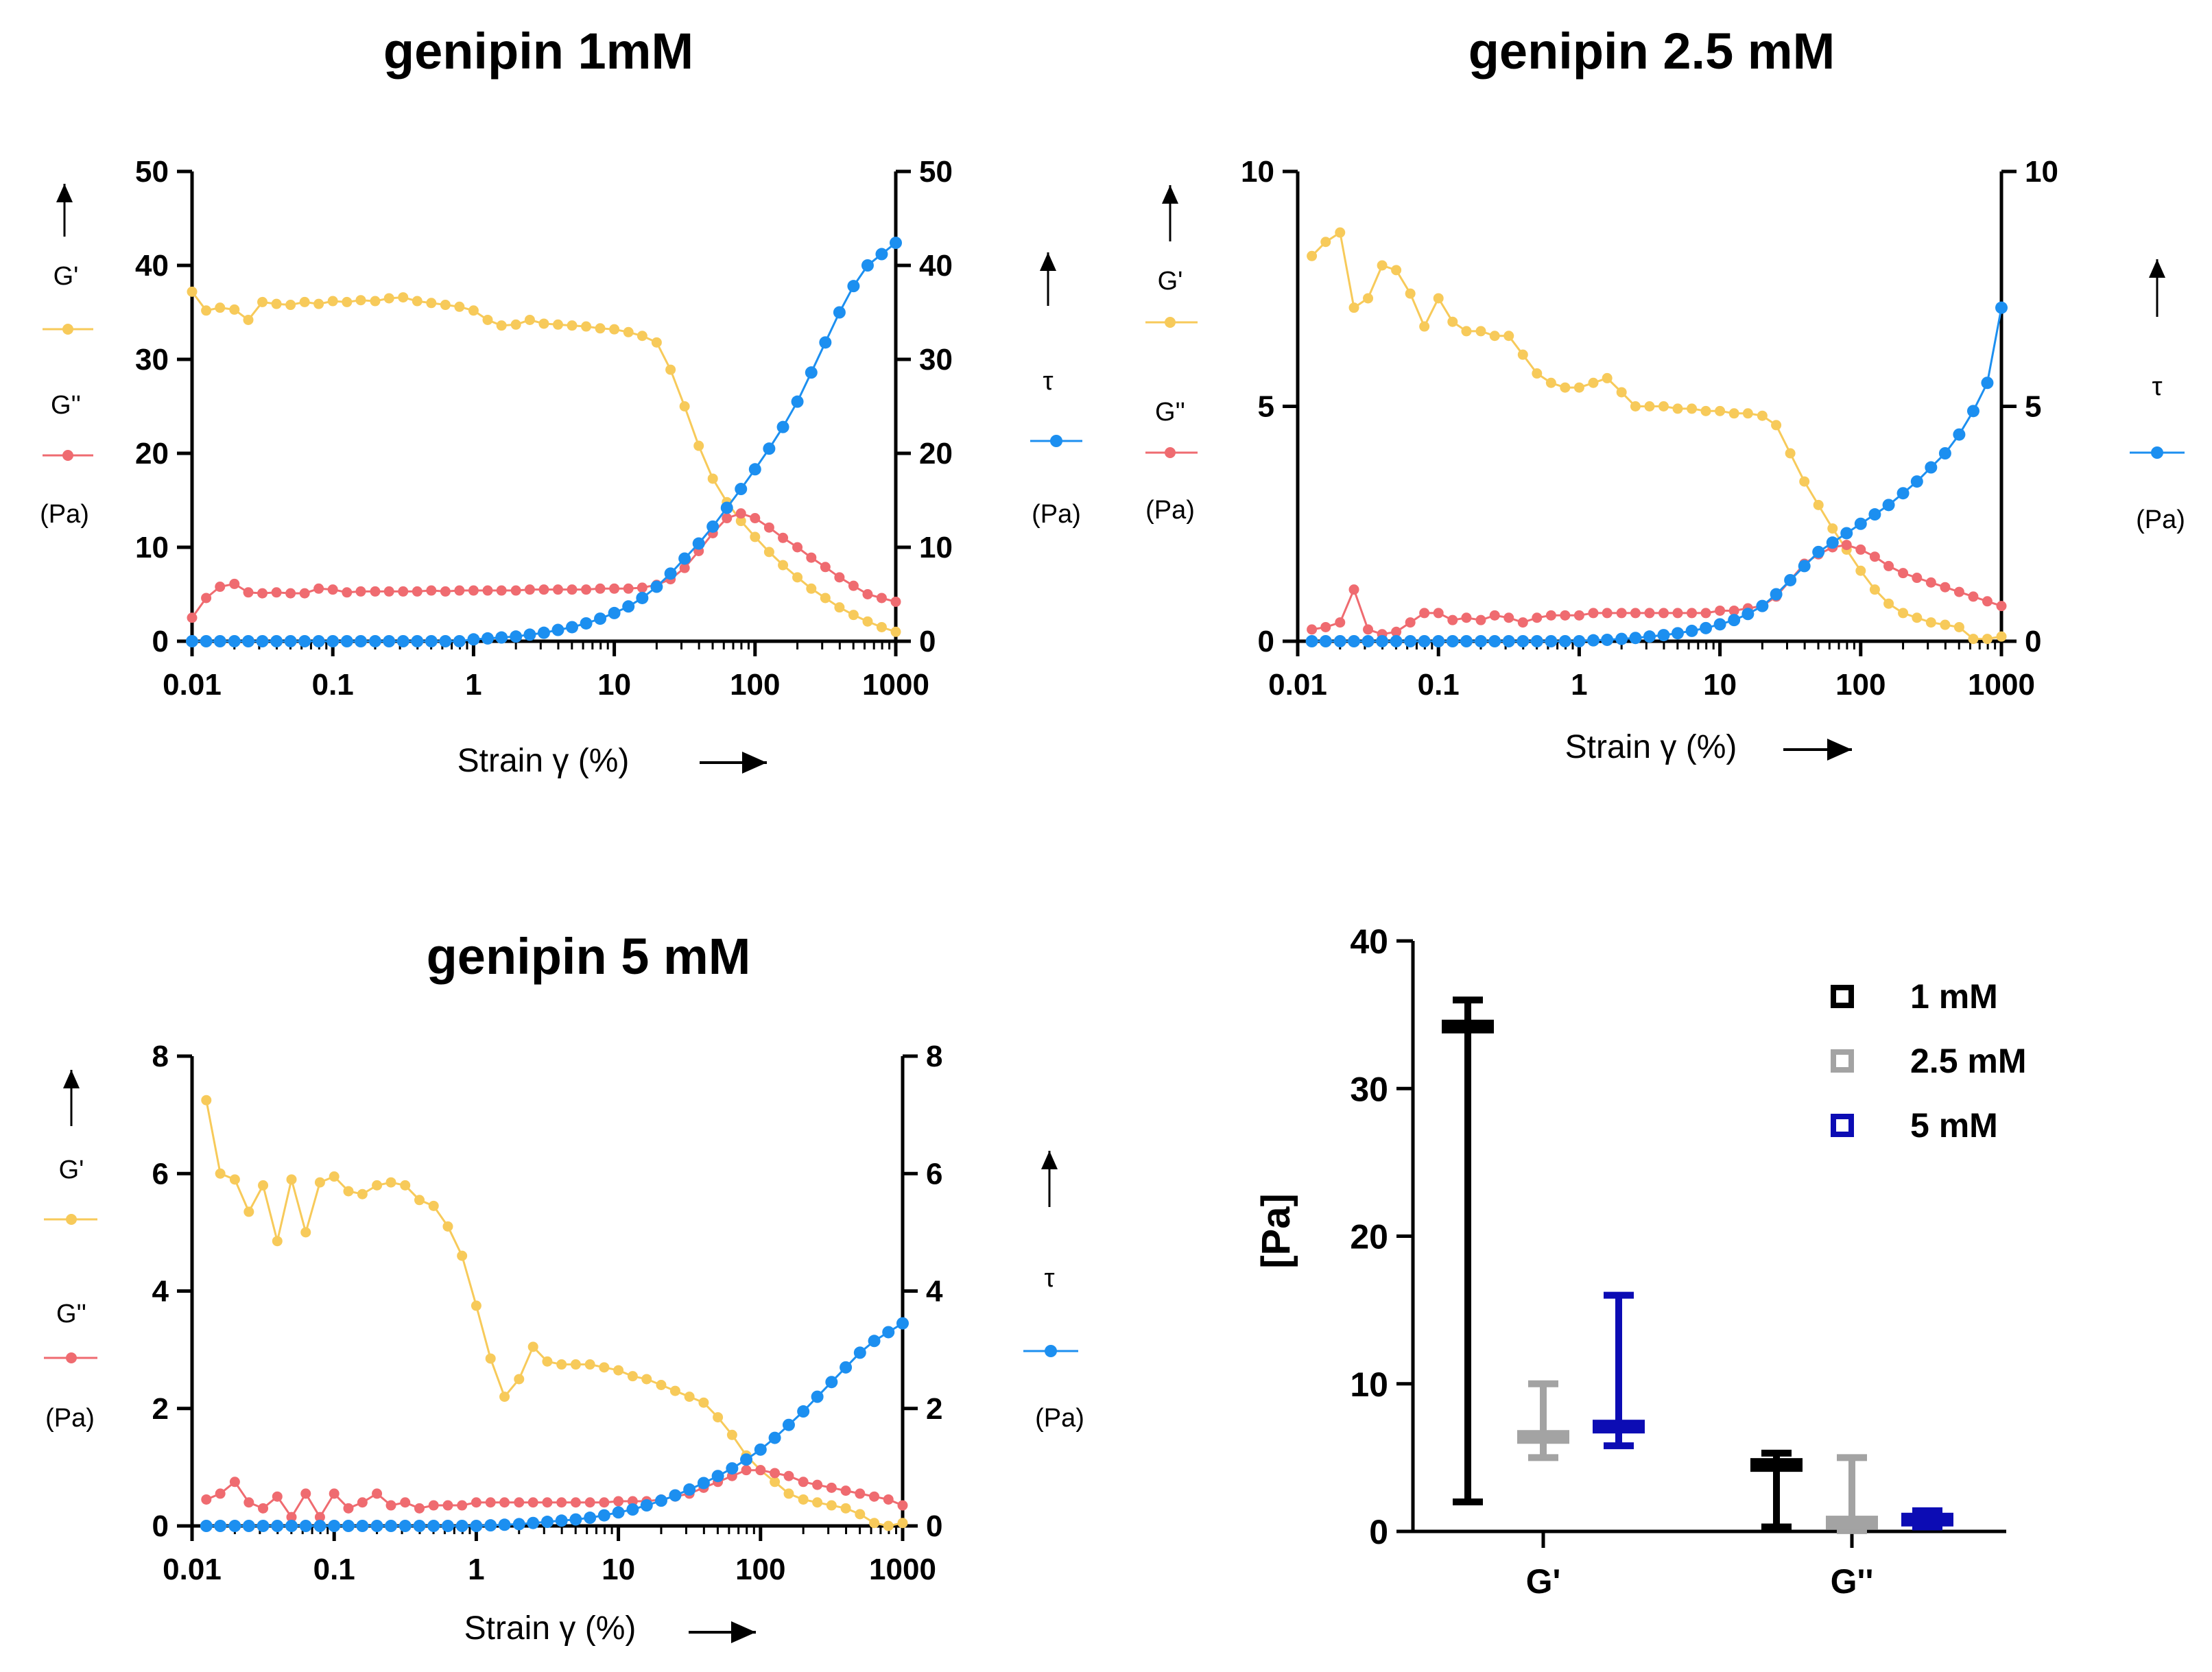 This screenshot has width=2212, height=1672. Describe the element at coordinates (589, 956) in the screenshot. I see `panel-title: genipin 5 mM` at that location.